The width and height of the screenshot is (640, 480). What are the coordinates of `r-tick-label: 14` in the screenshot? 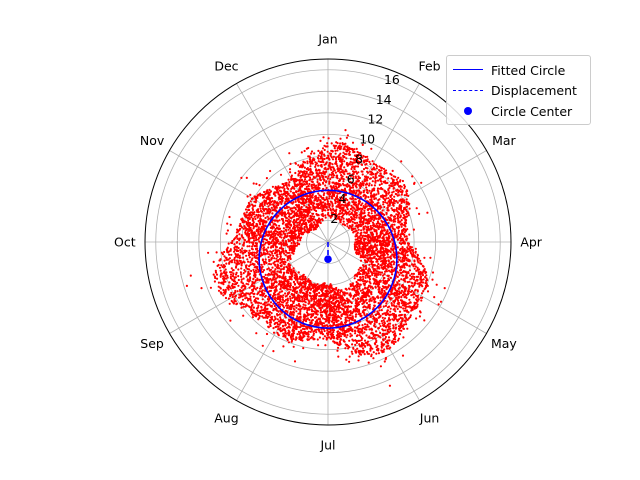 It's located at (384, 99).